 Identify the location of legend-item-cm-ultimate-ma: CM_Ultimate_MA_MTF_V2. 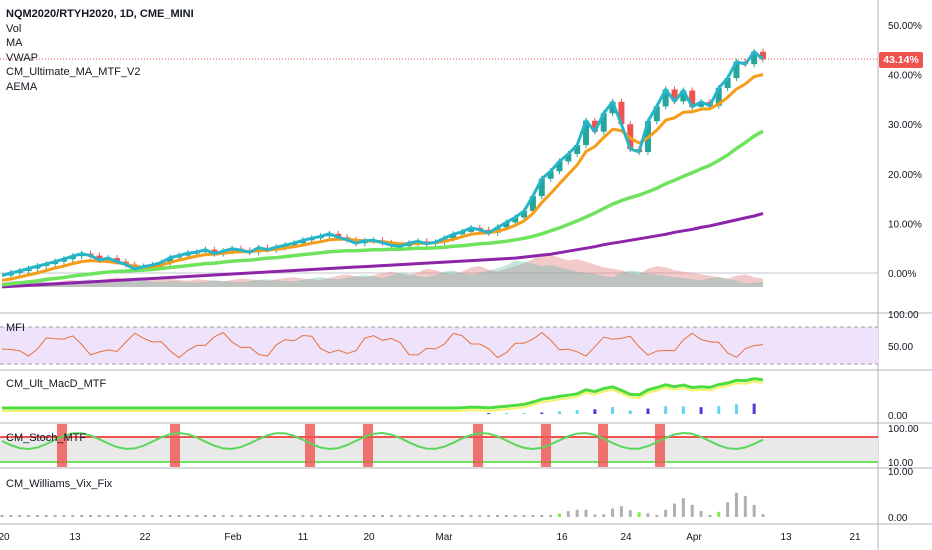
(73, 72).